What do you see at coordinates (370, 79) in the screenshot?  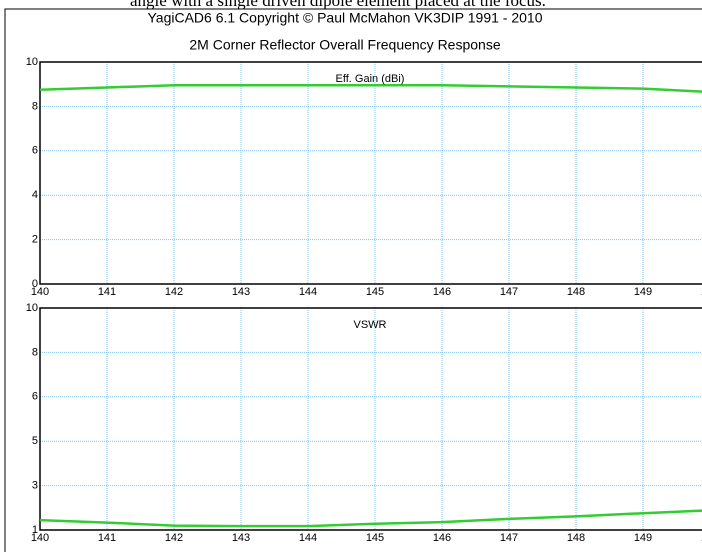 I see `series-label: Eff. Gain (dBi)` at bounding box center [370, 79].